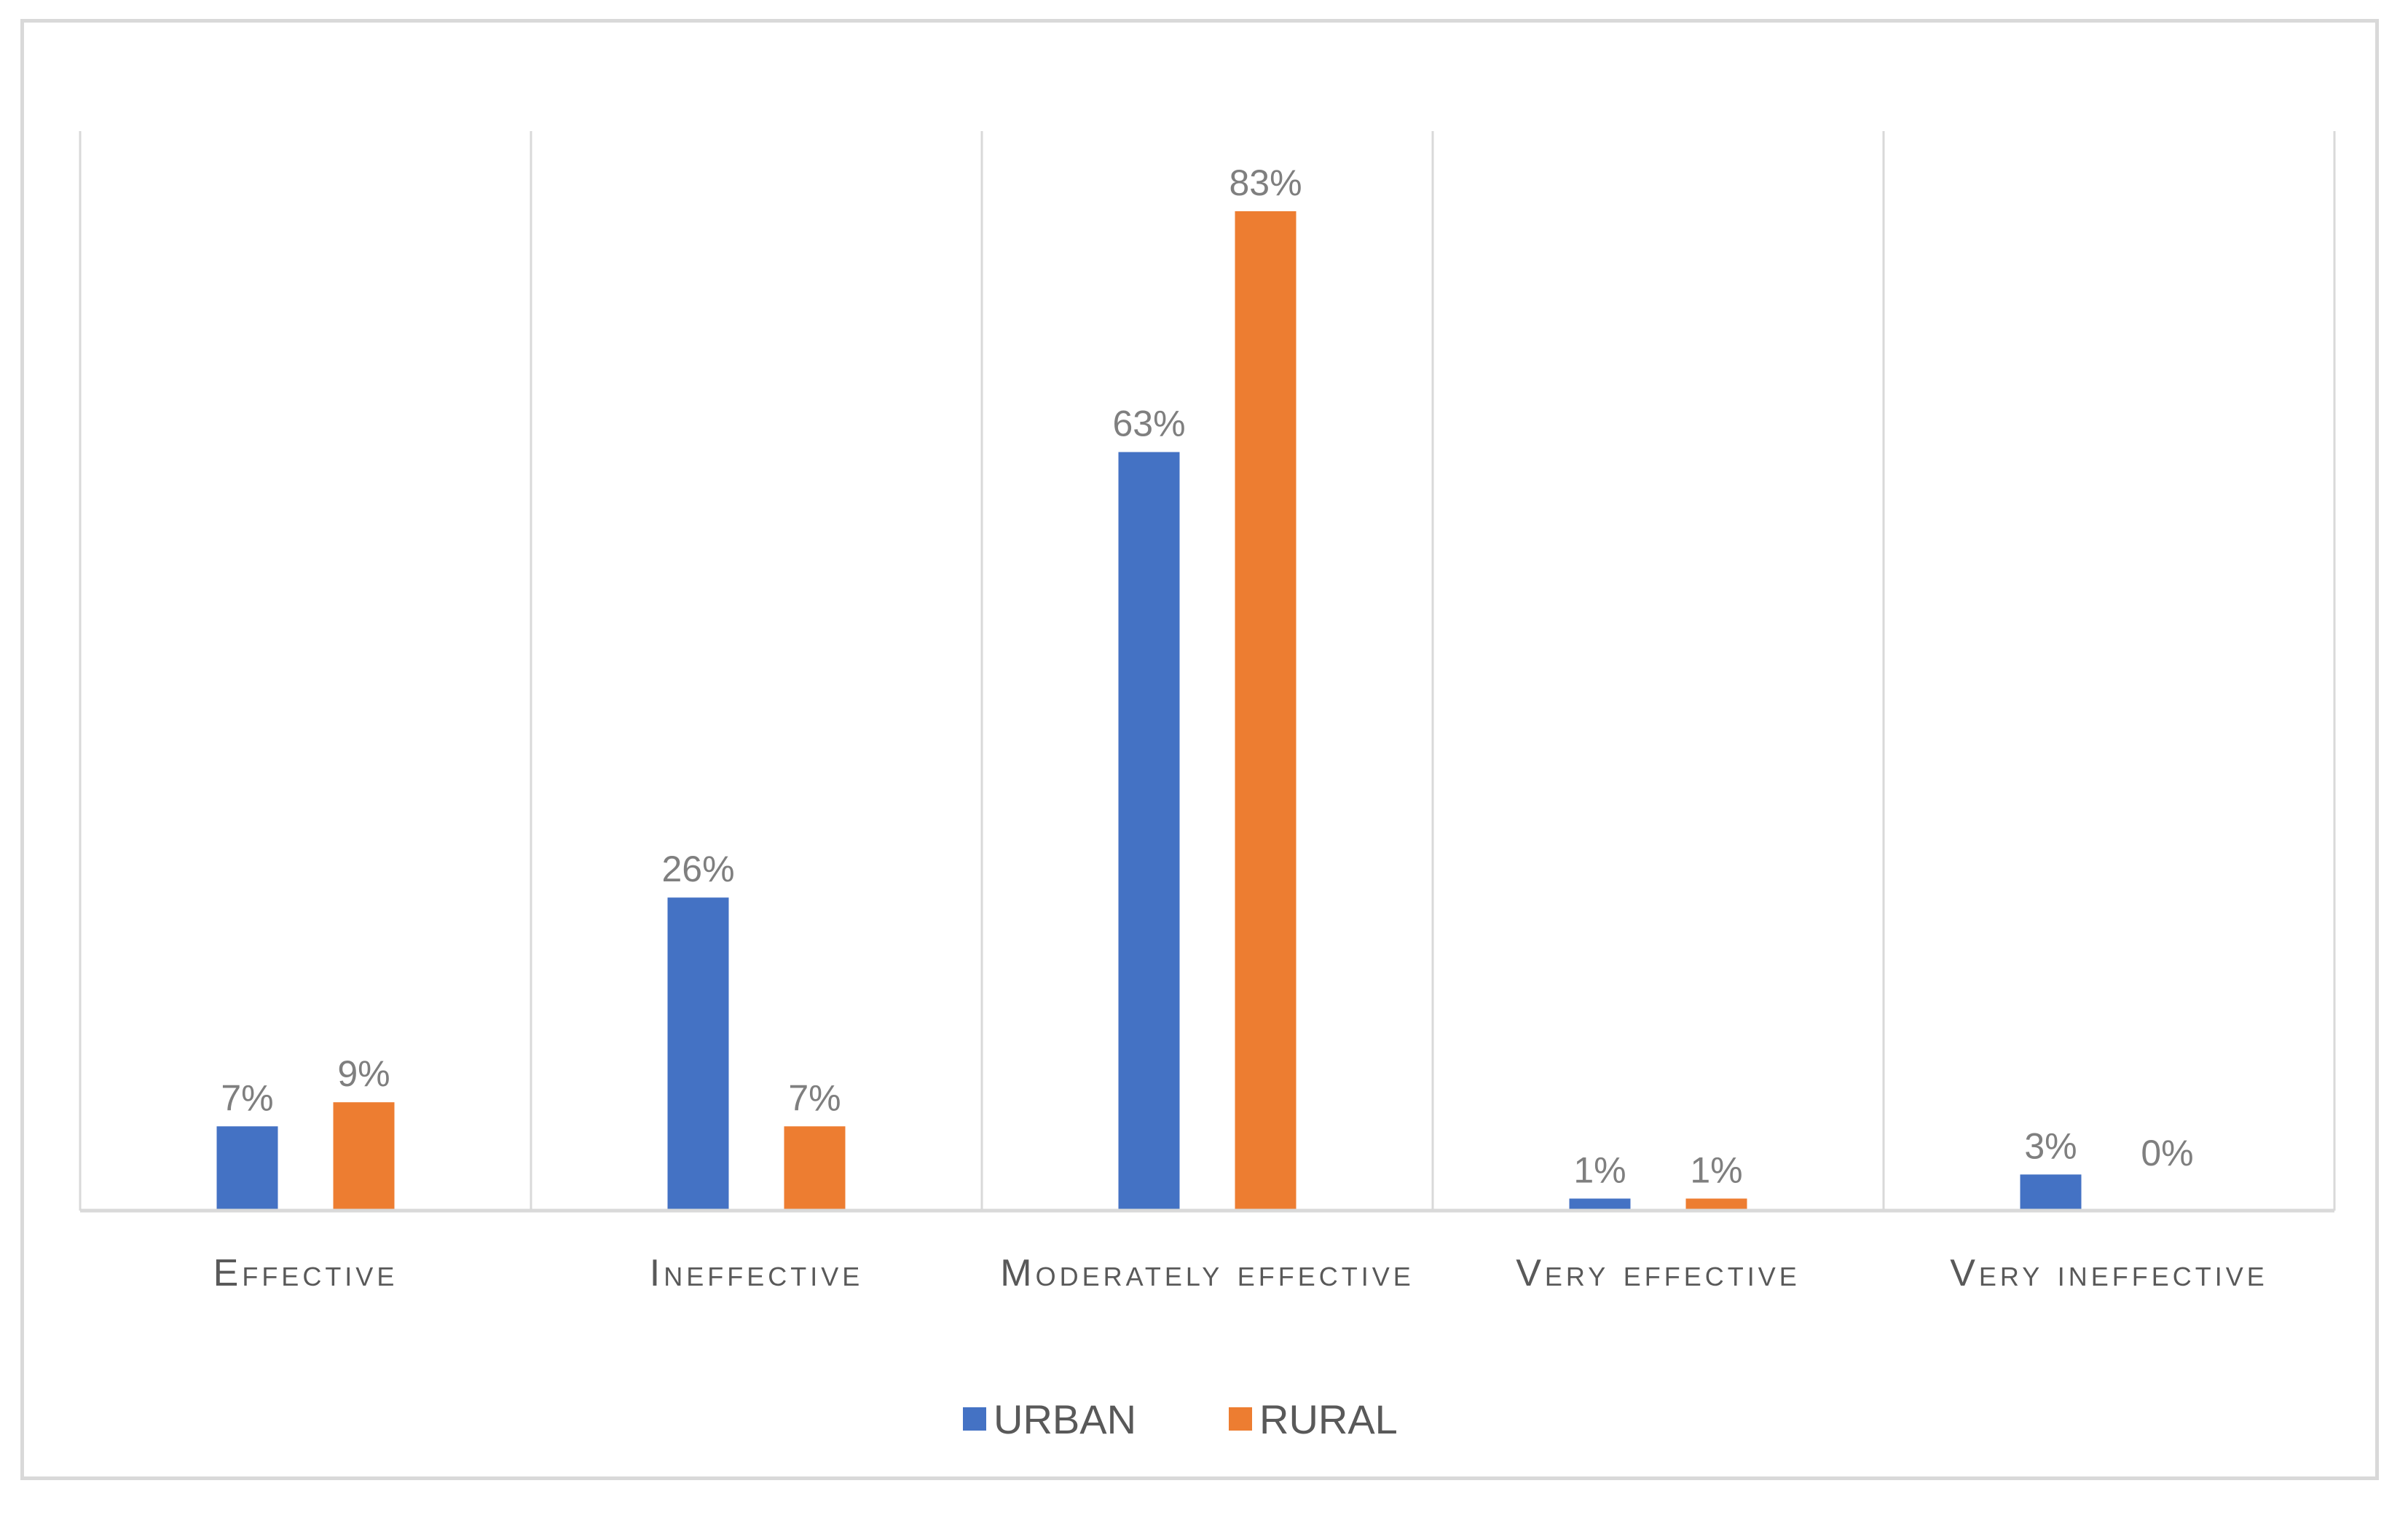  I want to click on data-label-urban: 26%, so click(697, 869).